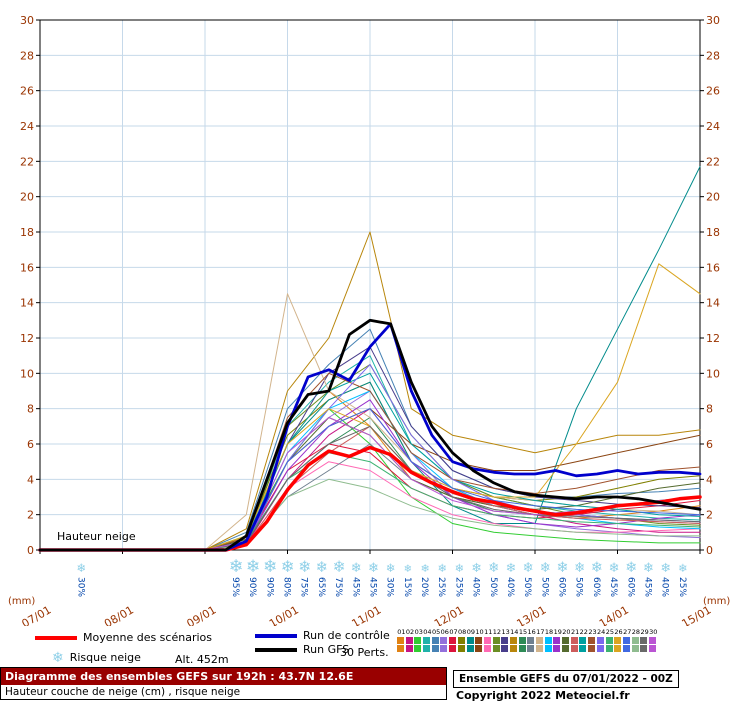 The image size is (740, 702). What do you see at coordinates (713, 91) in the screenshot?
I see `y-axis-label-right: 26` at bounding box center [713, 91].